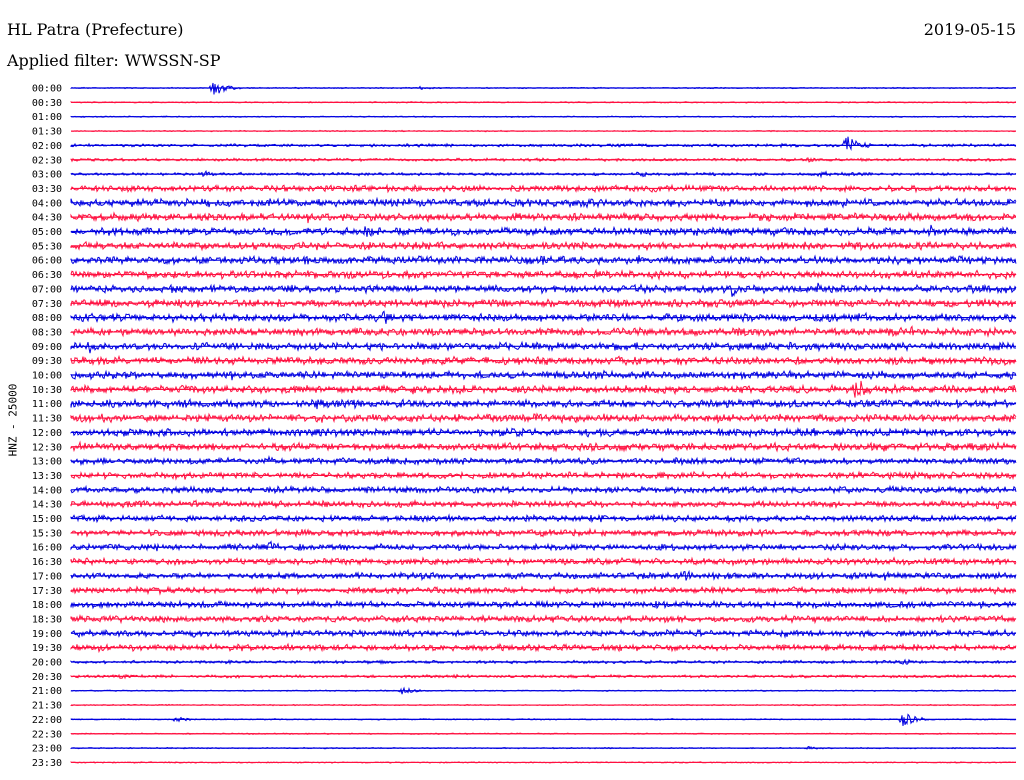  I want to click on time-label: 18:00, so click(47, 605).